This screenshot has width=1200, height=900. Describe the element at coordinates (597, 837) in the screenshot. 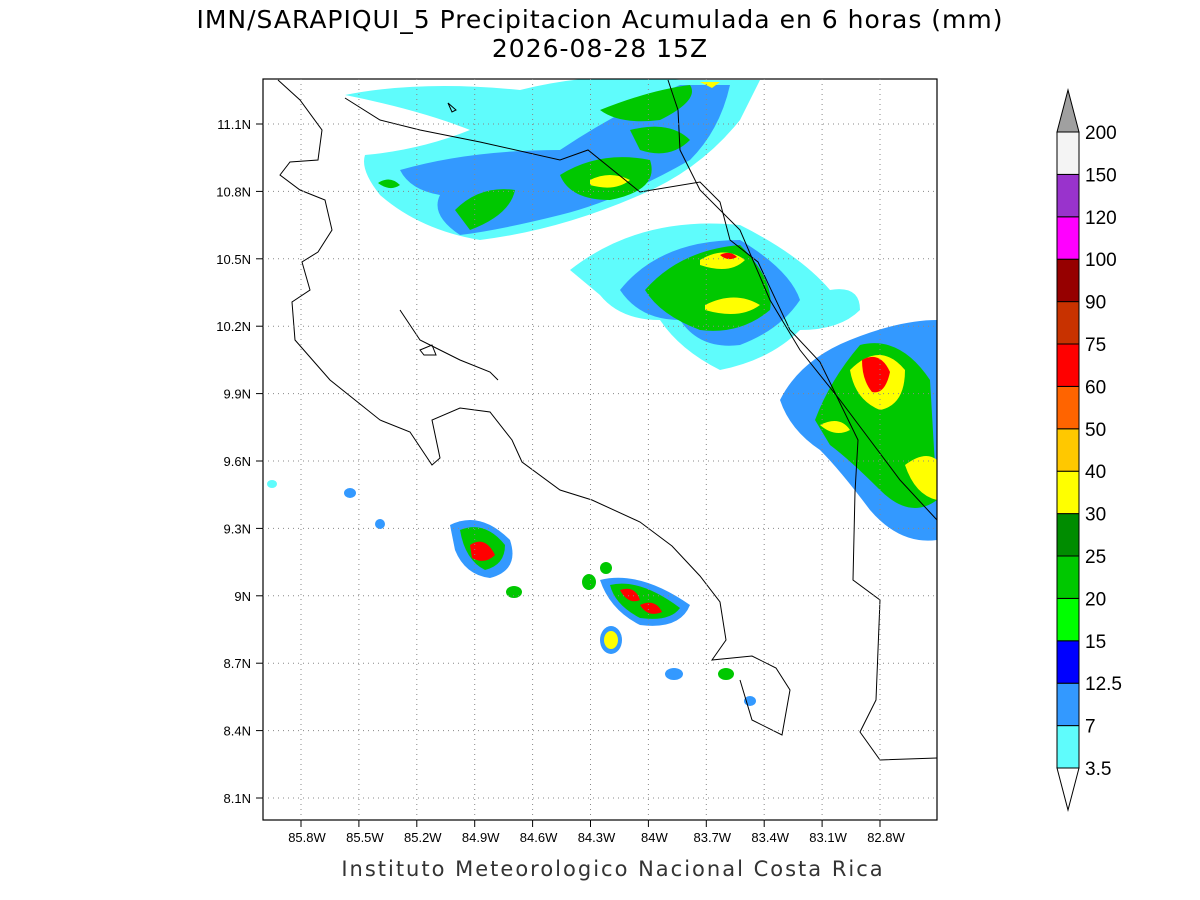

I see `lon-label: 84.3W` at that location.